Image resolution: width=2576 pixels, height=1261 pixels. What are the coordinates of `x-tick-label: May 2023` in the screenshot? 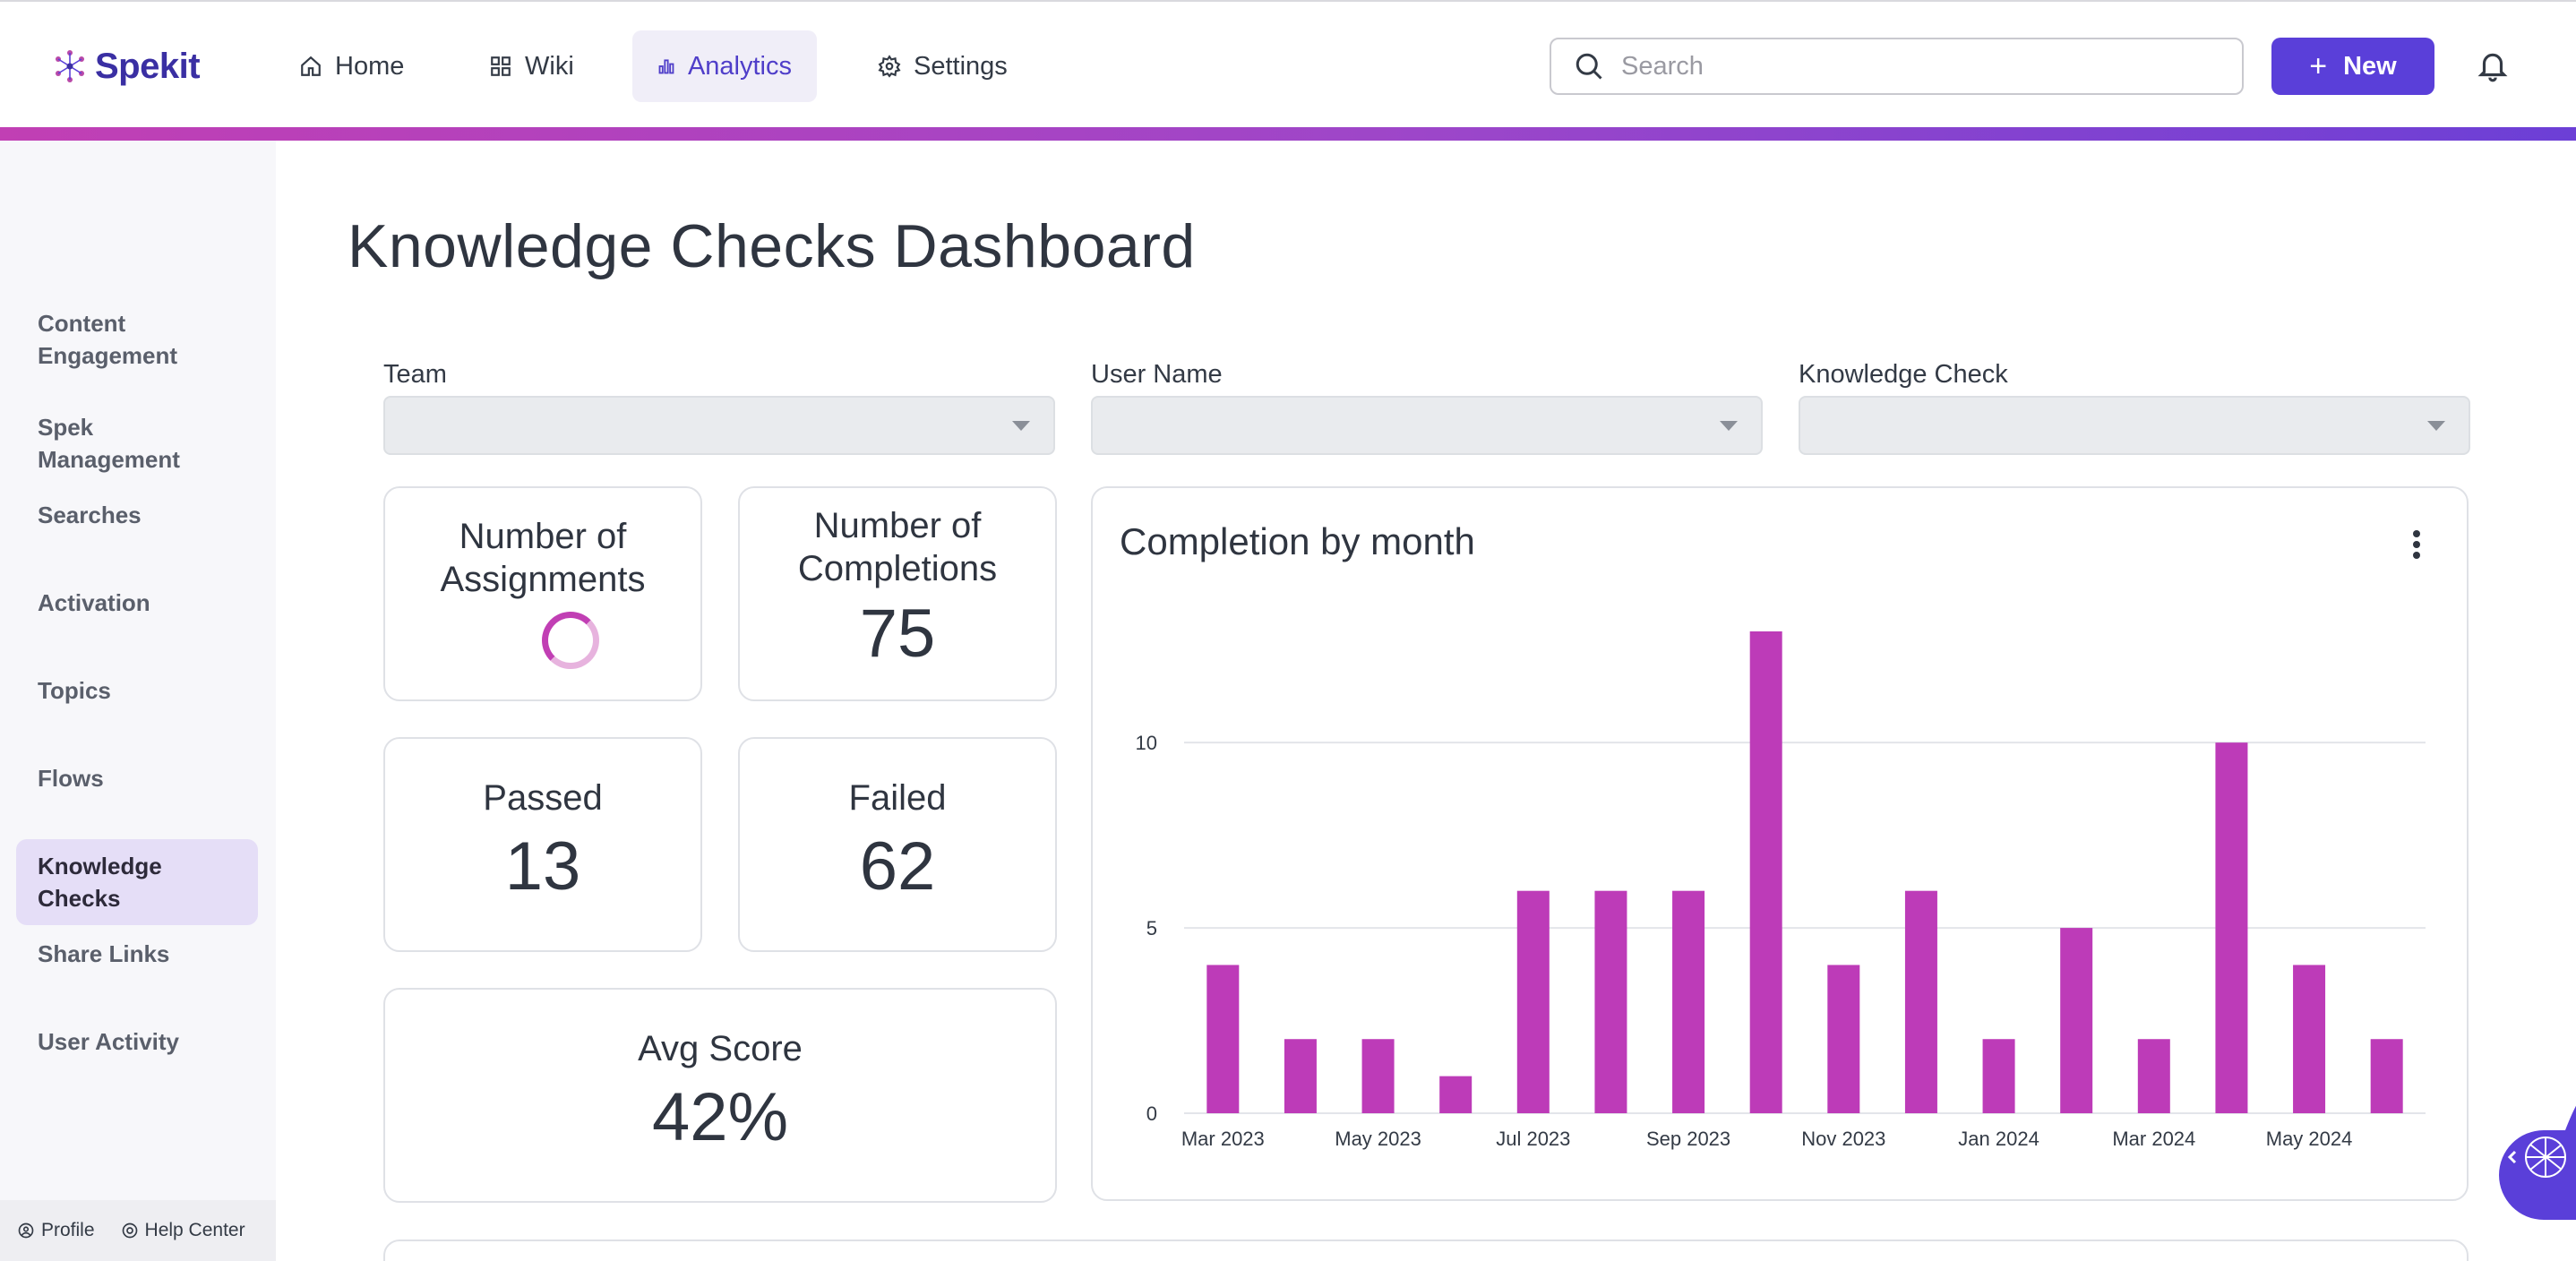 It's located at (1378, 1139).